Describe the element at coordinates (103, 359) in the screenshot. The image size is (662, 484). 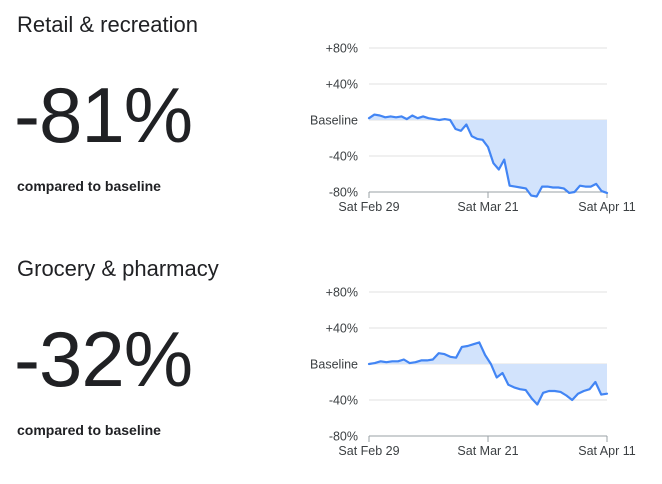
I see `headline-value: -32%` at that location.